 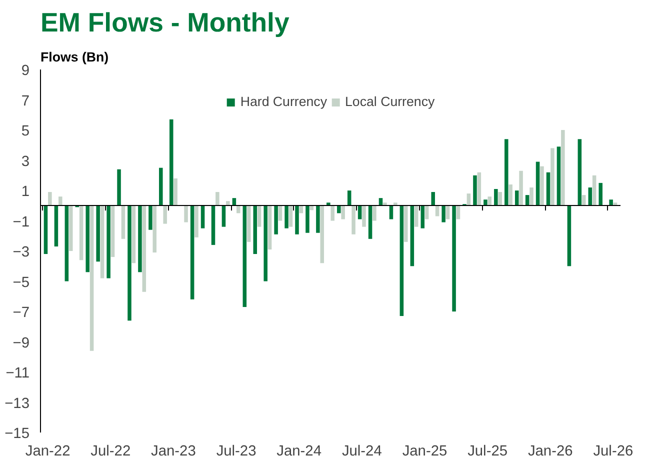 What do you see at coordinates (25, 192) in the screenshot?
I see `y-tick-label: 1` at bounding box center [25, 192].